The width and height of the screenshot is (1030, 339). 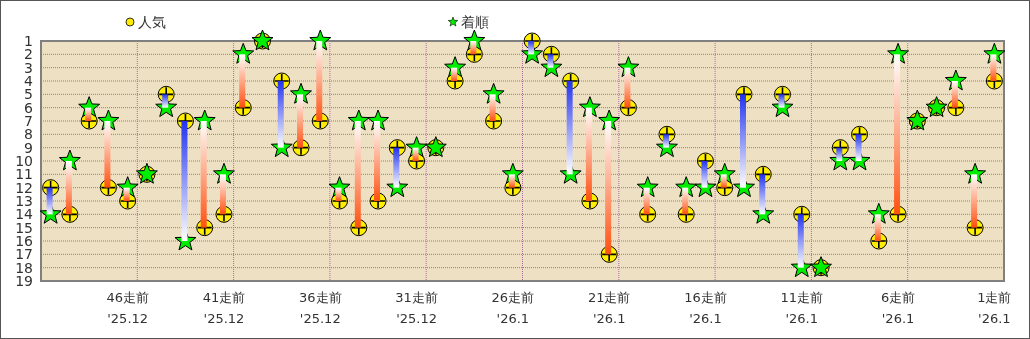 What do you see at coordinates (416, 308) in the screenshot?
I see `x-tick-label: 31走前 '25.12` at bounding box center [416, 308].